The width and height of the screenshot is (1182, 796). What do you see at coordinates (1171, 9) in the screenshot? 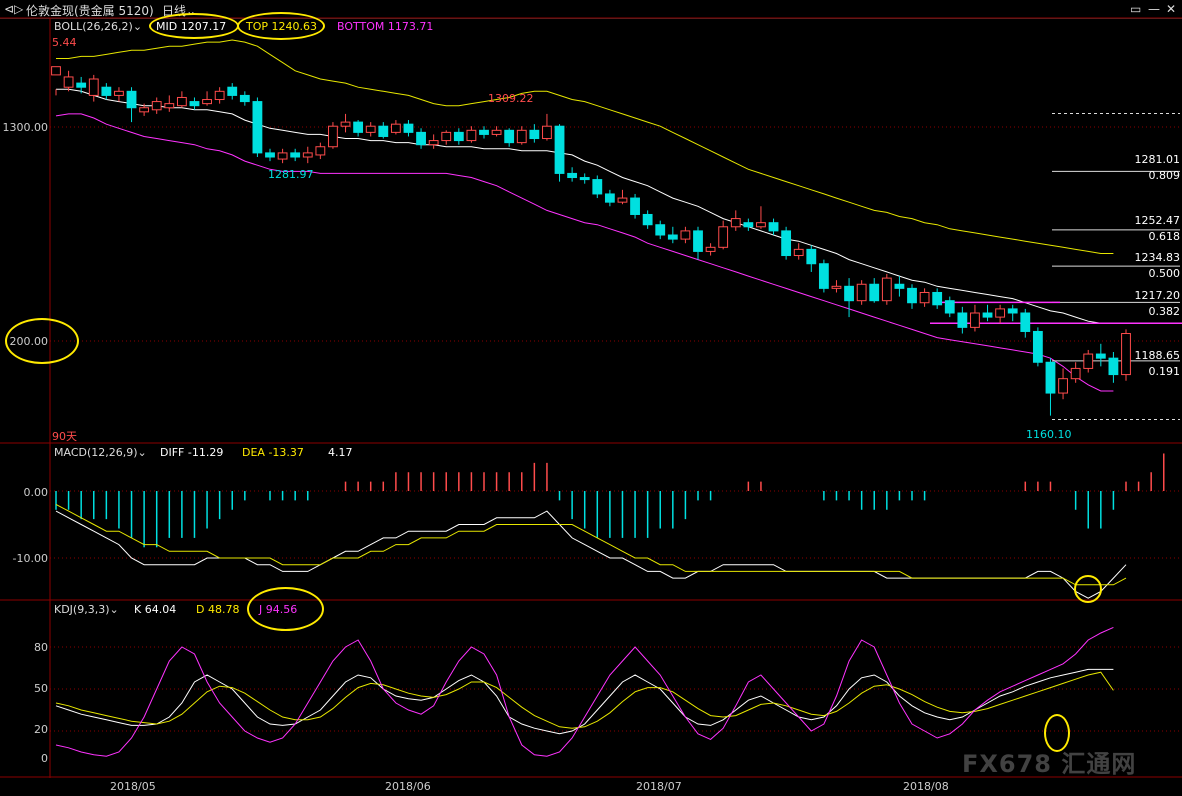
I see `close-icon: ✕` at bounding box center [1171, 9].